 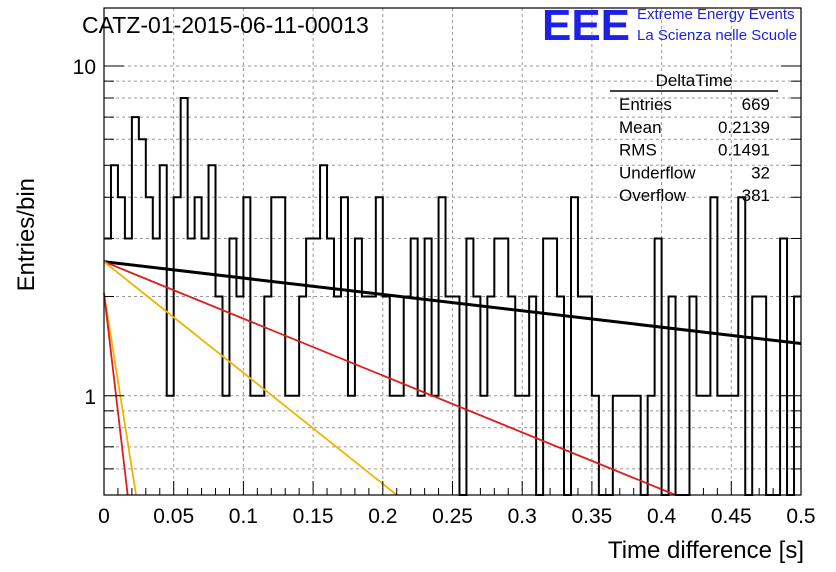 What do you see at coordinates (638, 150) in the screenshot?
I see `stats-label: RMS` at bounding box center [638, 150].